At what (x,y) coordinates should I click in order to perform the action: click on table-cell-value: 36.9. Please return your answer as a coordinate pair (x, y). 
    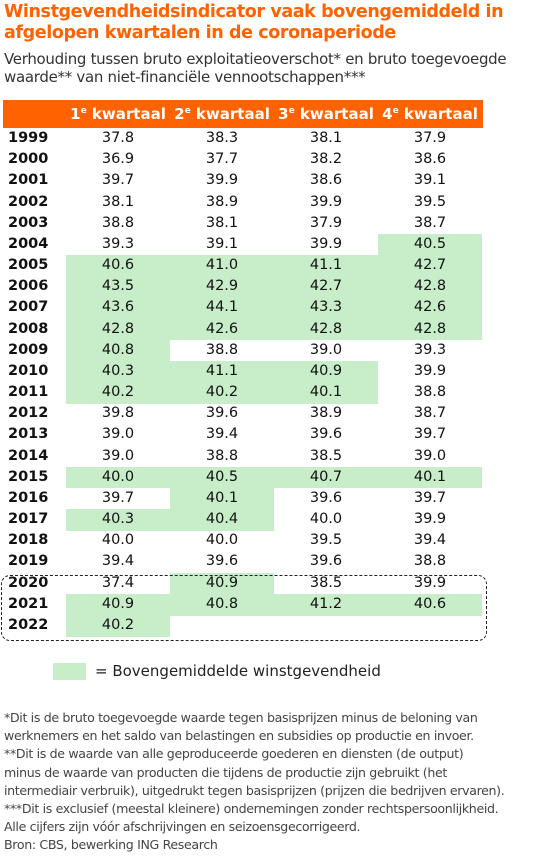
    Looking at the image, I should click on (118, 159).